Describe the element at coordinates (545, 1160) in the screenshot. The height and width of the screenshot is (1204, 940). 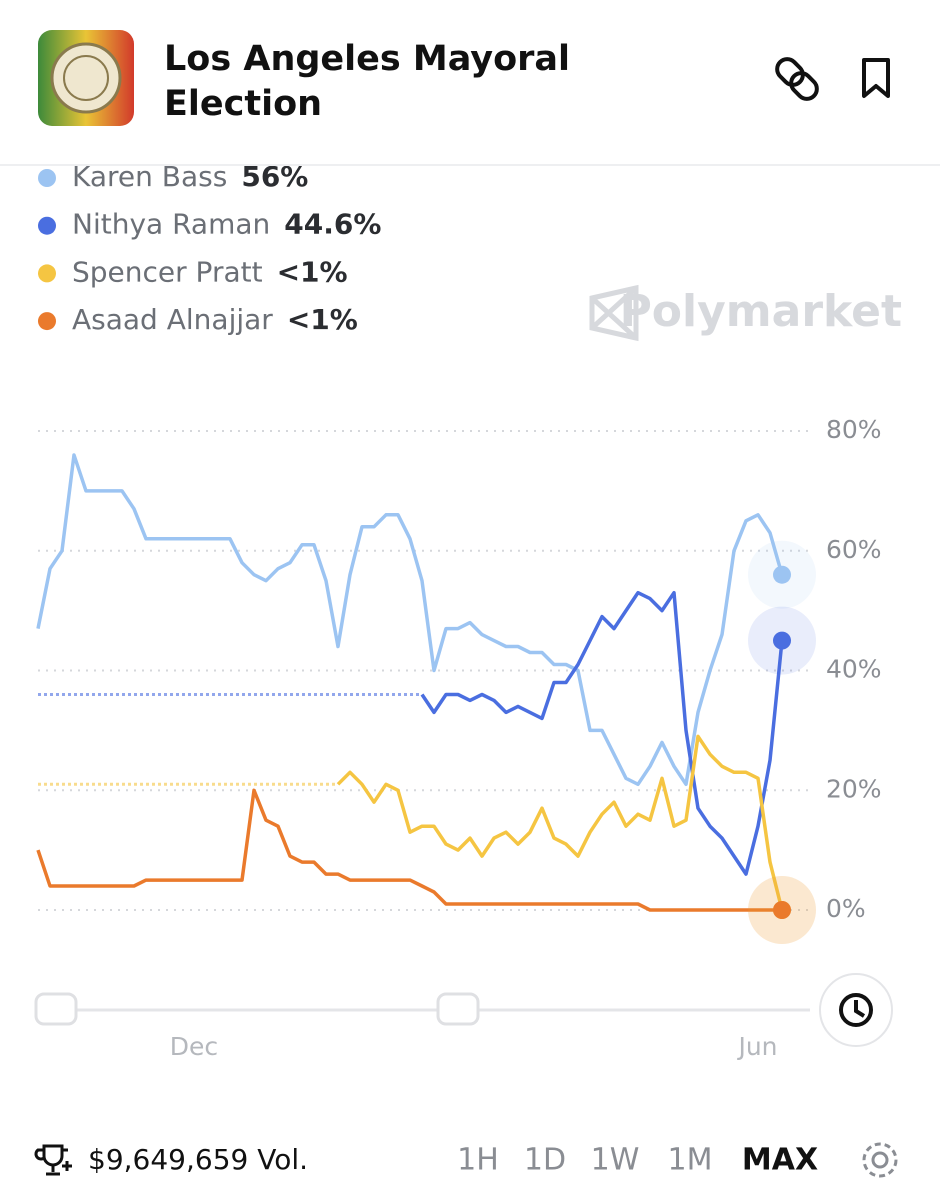
I see `range-button: 1D` at that location.